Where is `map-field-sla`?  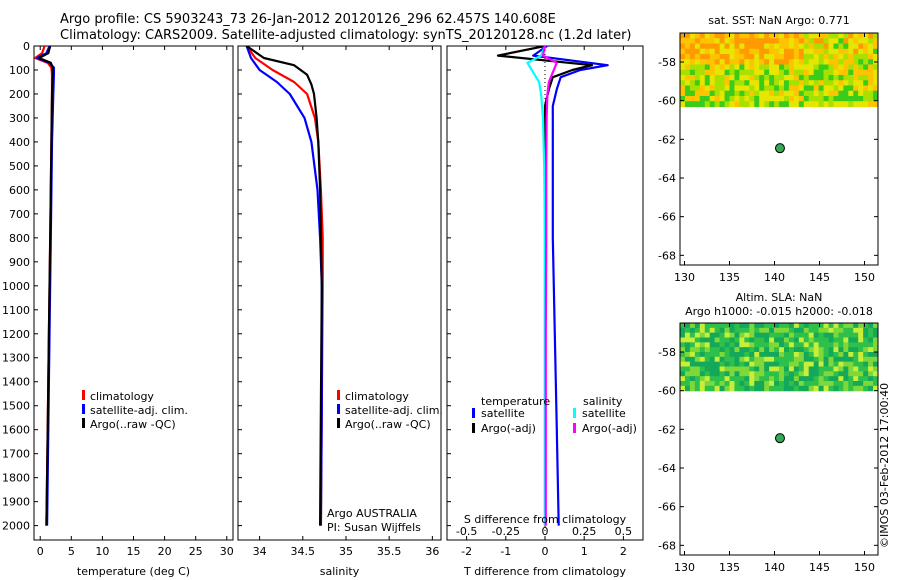
map-field-sla is located at coordinates (779, 357).